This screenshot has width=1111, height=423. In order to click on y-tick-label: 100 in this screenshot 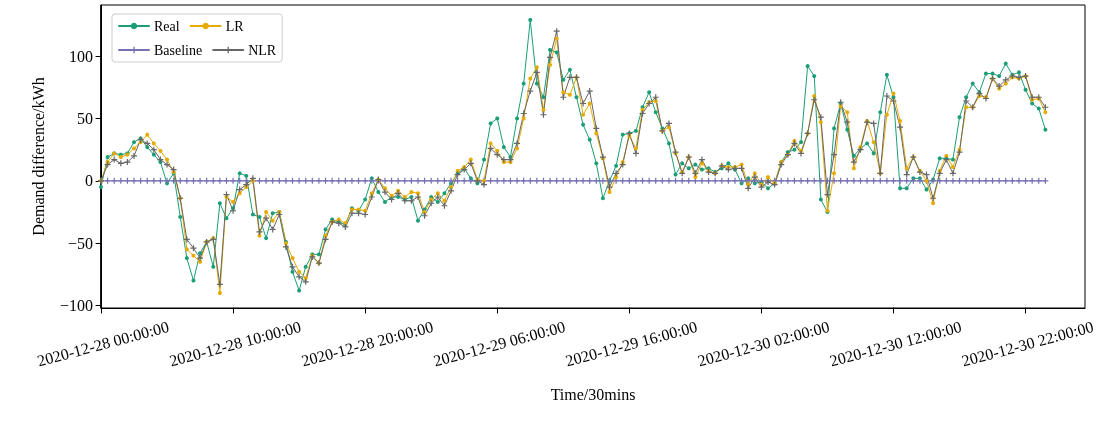, I will do `click(81, 56)`.